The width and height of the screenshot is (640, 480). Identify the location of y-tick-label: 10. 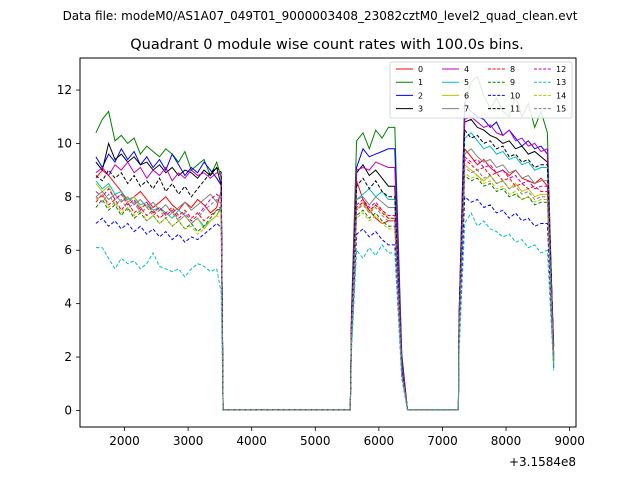
(64, 143).